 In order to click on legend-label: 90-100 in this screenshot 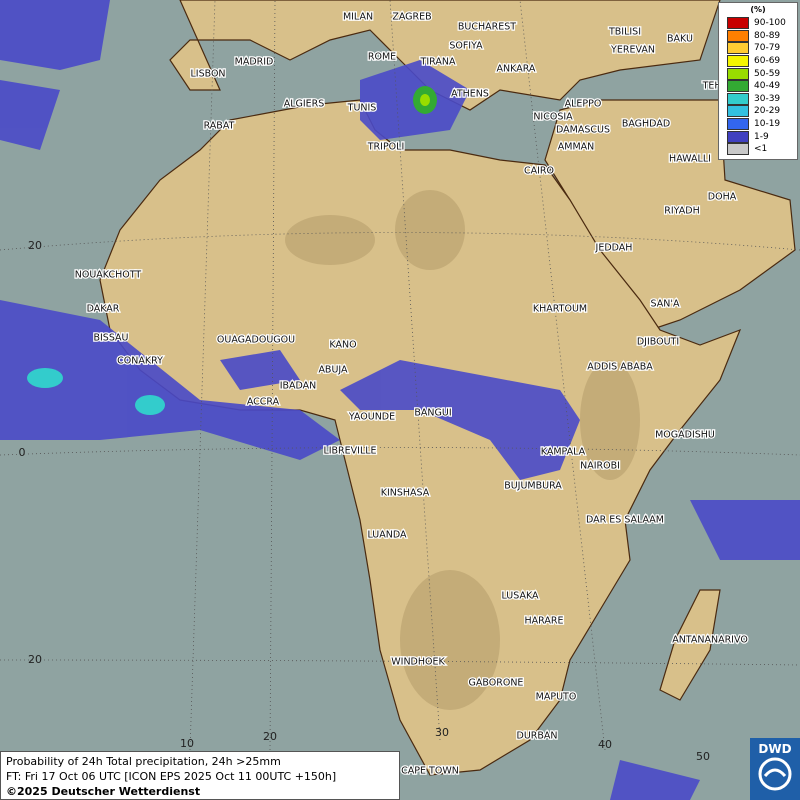, I will do `click(770, 23)`.